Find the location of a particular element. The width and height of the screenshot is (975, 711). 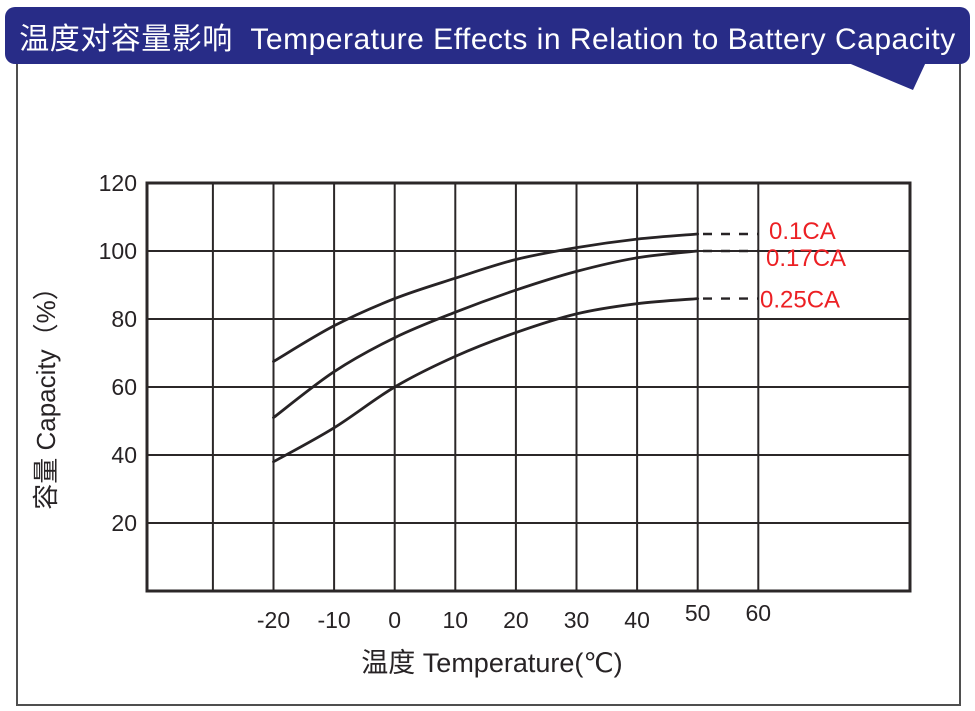

x-tick-label: 50 is located at coordinates (698, 613).